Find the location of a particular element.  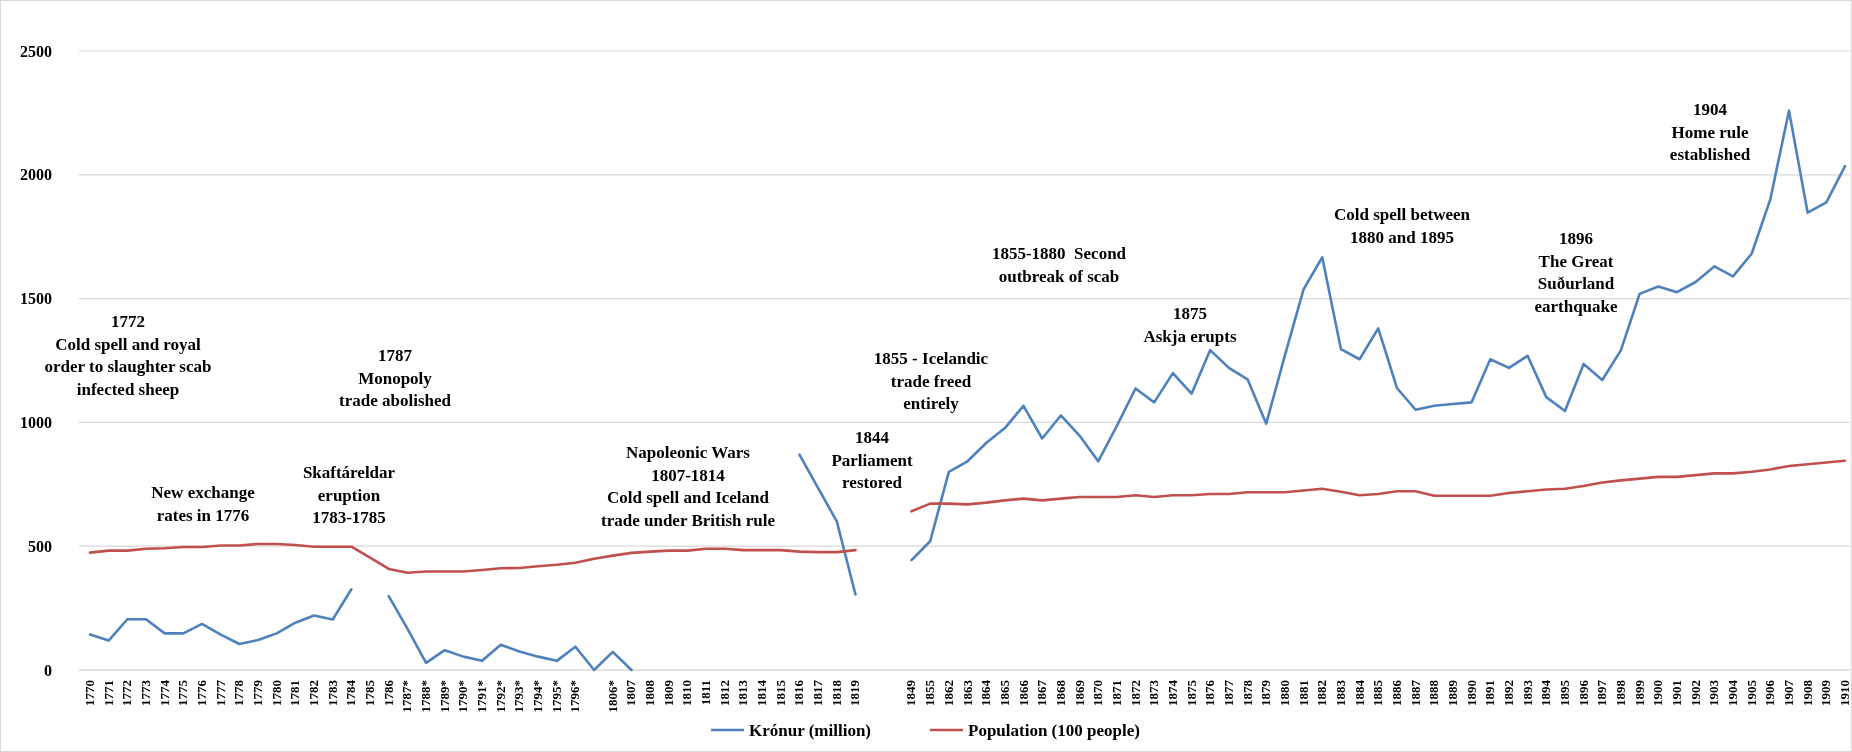

x-tick-label: 1775 is located at coordinates (183, 692).